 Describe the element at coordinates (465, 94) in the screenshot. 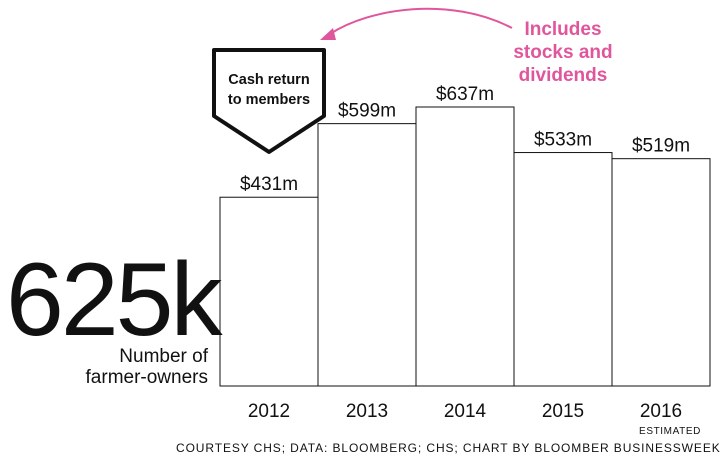

I see `value-label-2014: $637m` at that location.